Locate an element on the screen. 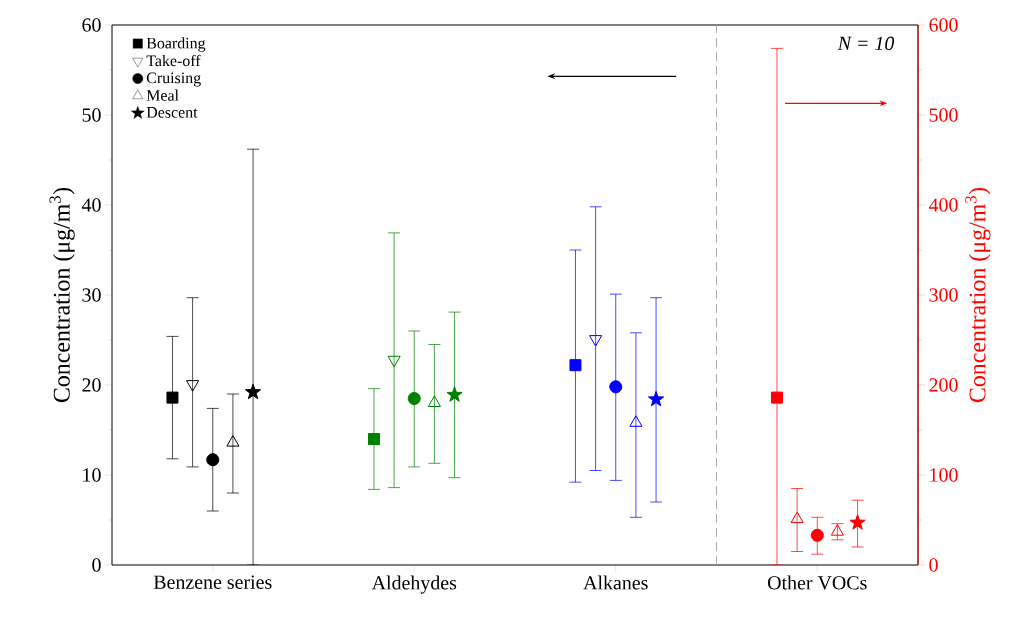 The image size is (1032, 617). legend-label: Cruising is located at coordinates (173, 79).